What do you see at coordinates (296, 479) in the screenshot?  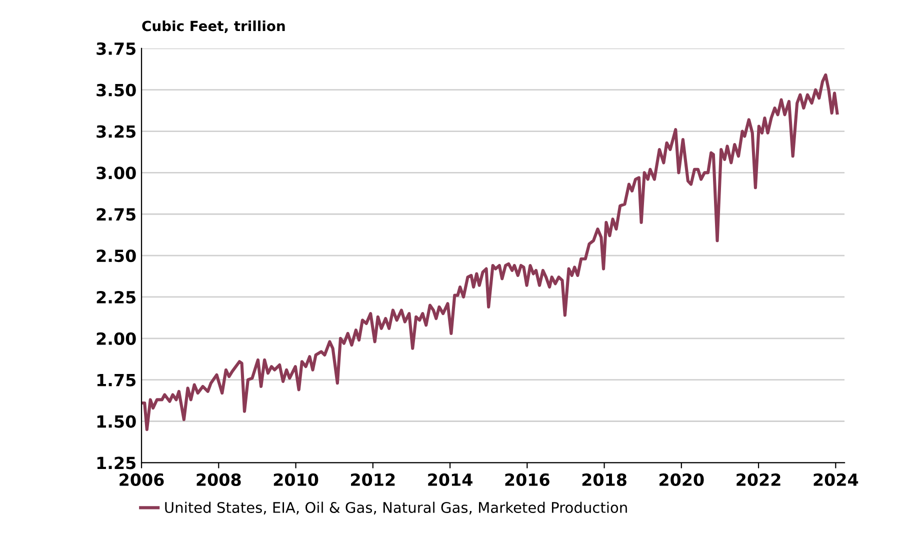 I see `x-tick-label: 2010` at bounding box center [296, 479].